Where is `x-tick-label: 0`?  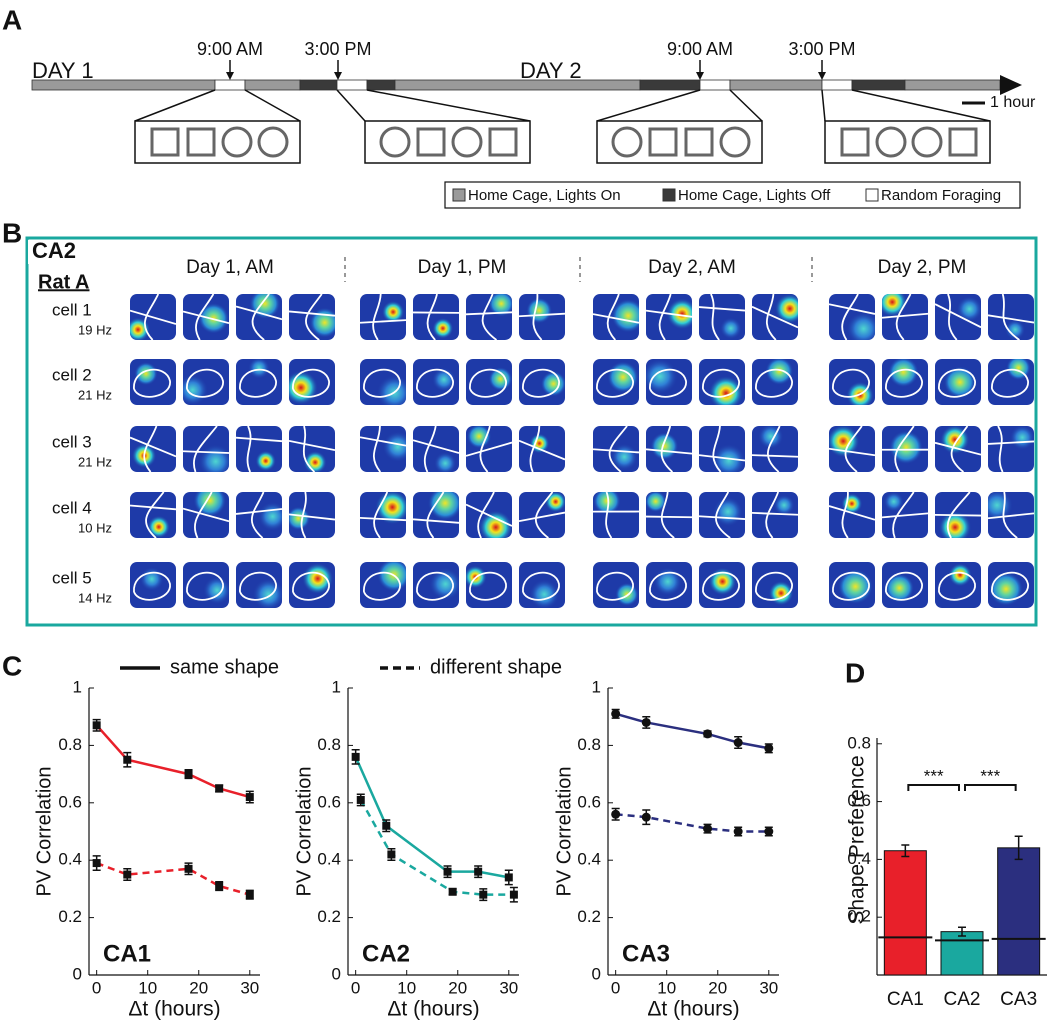
x-tick-label: 0 is located at coordinates (355, 987).